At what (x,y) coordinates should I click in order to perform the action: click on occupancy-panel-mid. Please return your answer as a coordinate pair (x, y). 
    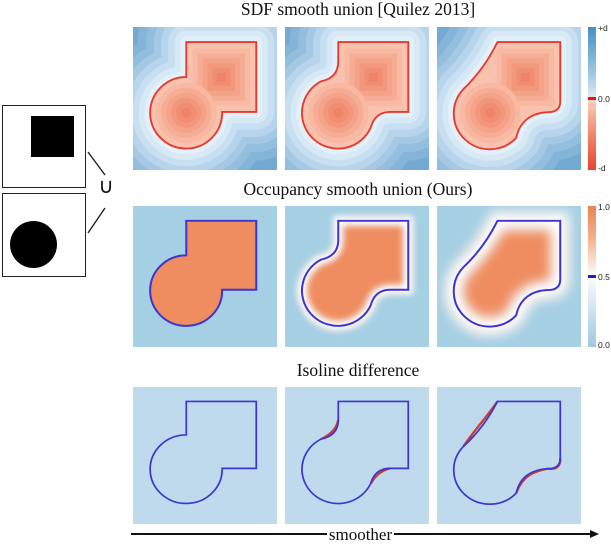
    Looking at the image, I should click on (357, 276).